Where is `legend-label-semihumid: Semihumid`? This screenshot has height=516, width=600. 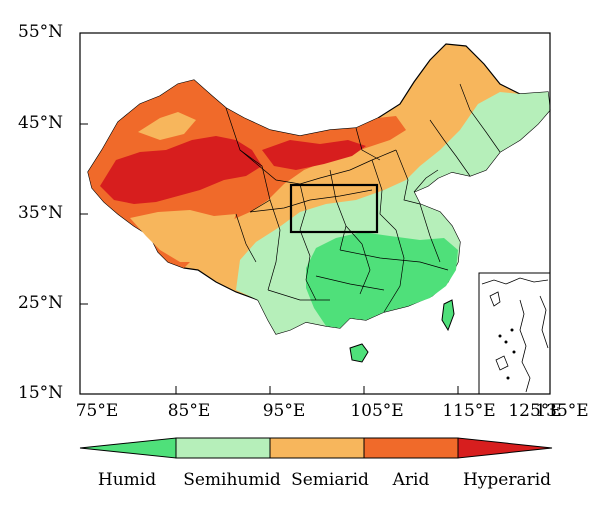 legend-label-semihumid: Semihumid is located at coordinates (232, 480).